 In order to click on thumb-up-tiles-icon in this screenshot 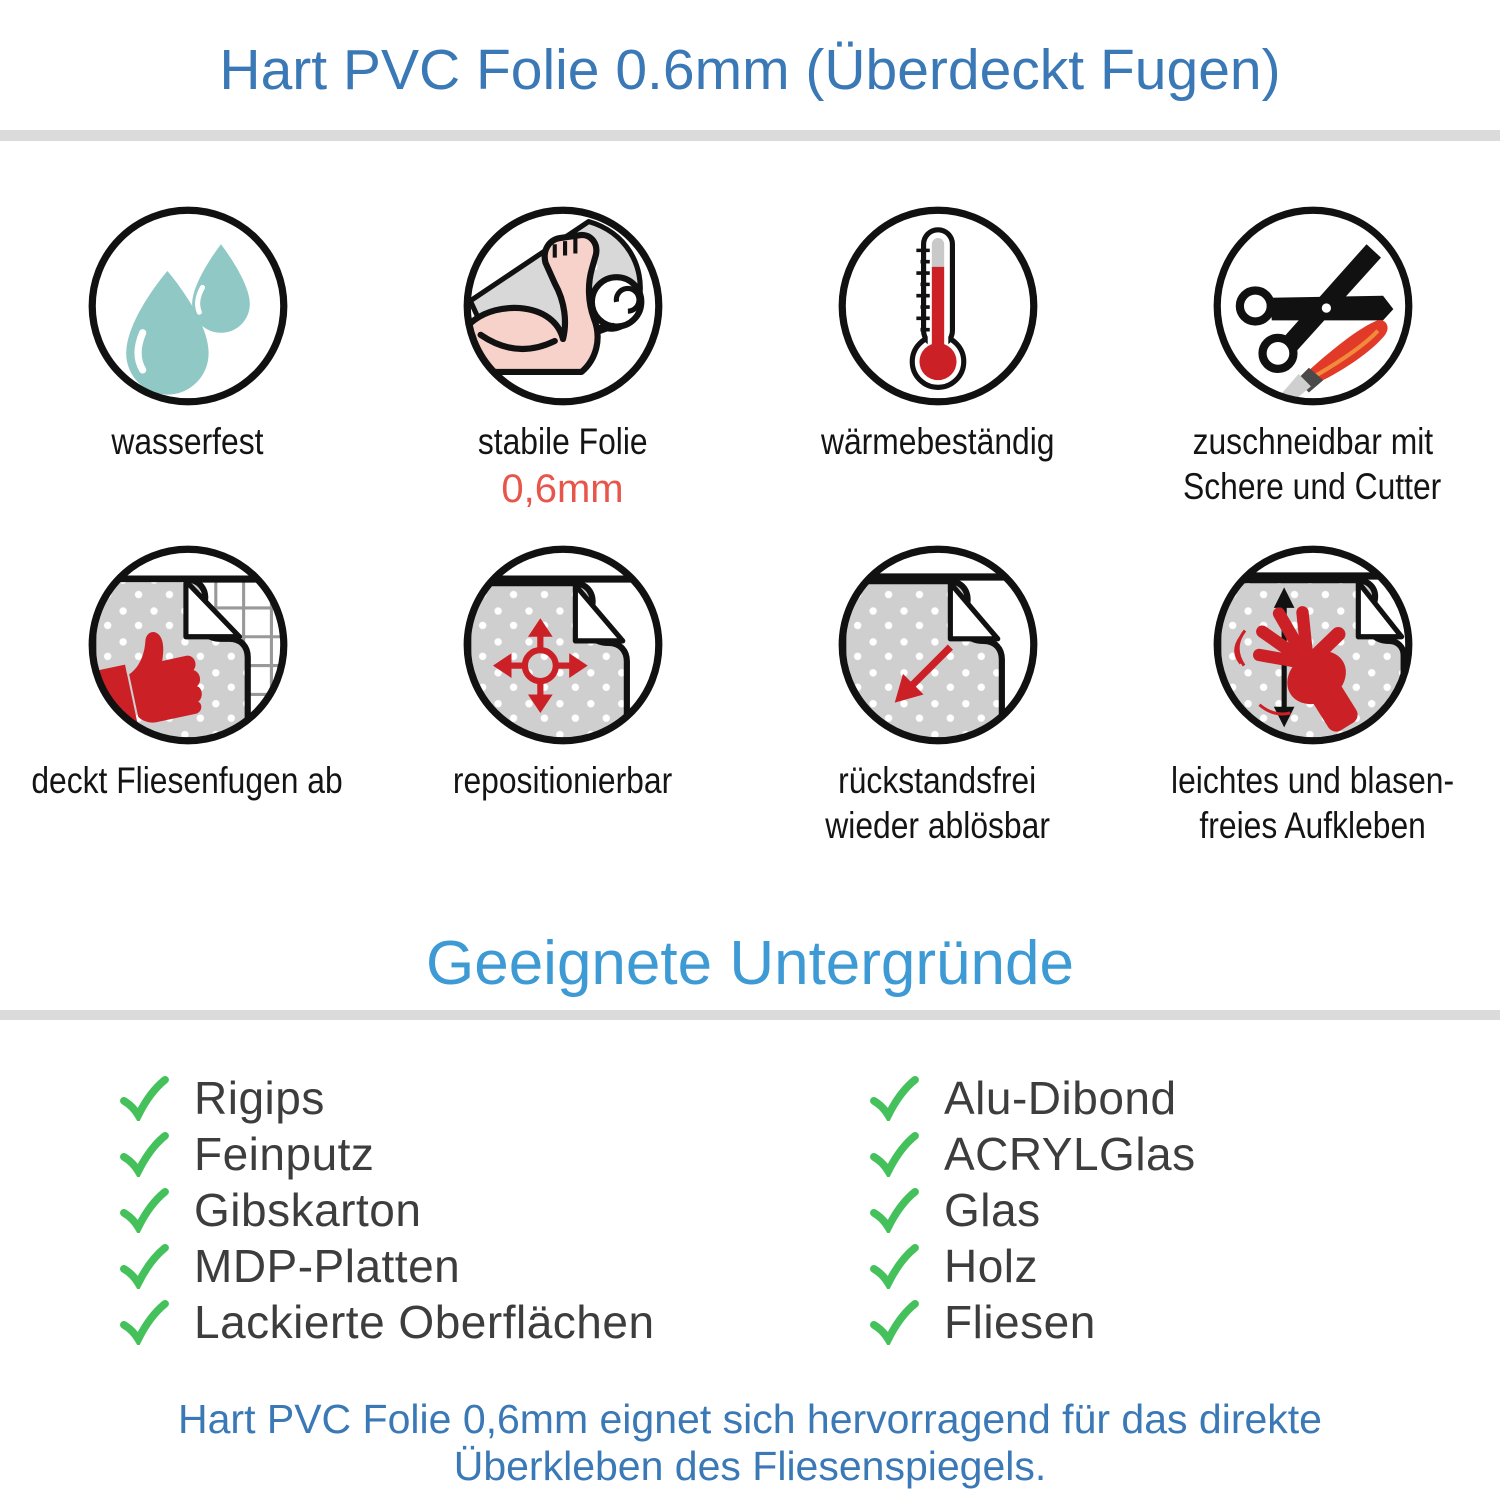, I will do `click(187, 645)`.